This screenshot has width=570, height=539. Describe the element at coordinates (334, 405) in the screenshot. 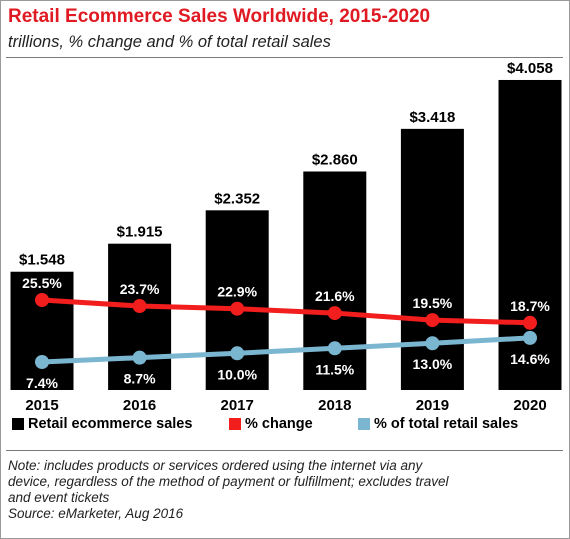

I see `x-tick-label: 2018` at that location.